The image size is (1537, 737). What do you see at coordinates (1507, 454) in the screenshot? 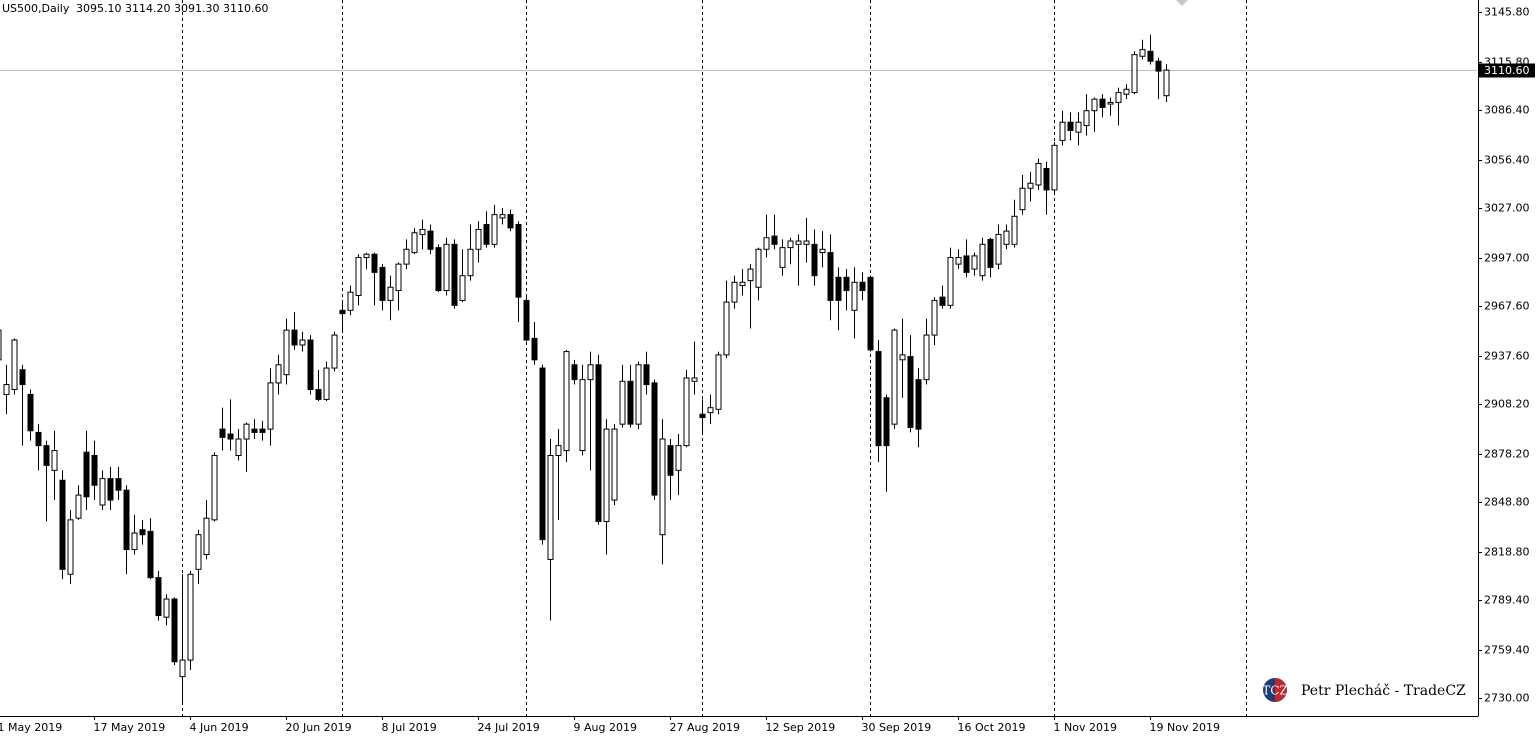
I see `y-tick-label: 2878.20` at bounding box center [1507, 454].